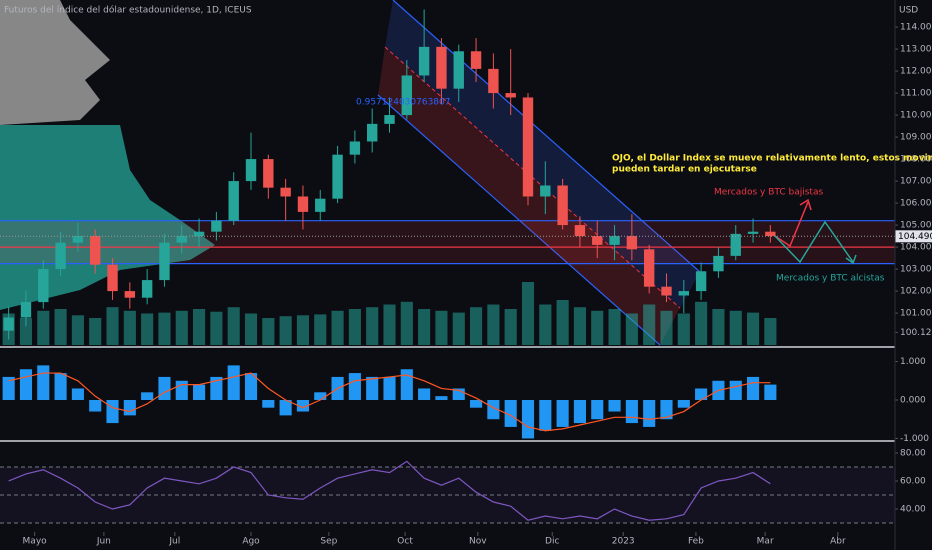 This screenshot has width=932, height=550. I want to click on y-tick-label: 114.000, so click(916, 28).